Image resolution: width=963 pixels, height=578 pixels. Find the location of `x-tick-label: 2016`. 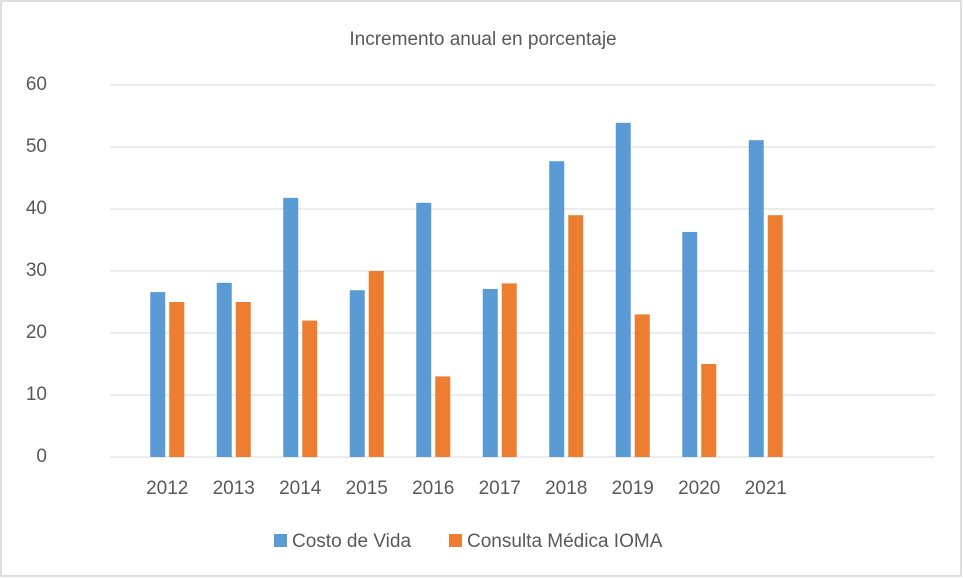

x-tick-label: 2016 is located at coordinates (433, 488).